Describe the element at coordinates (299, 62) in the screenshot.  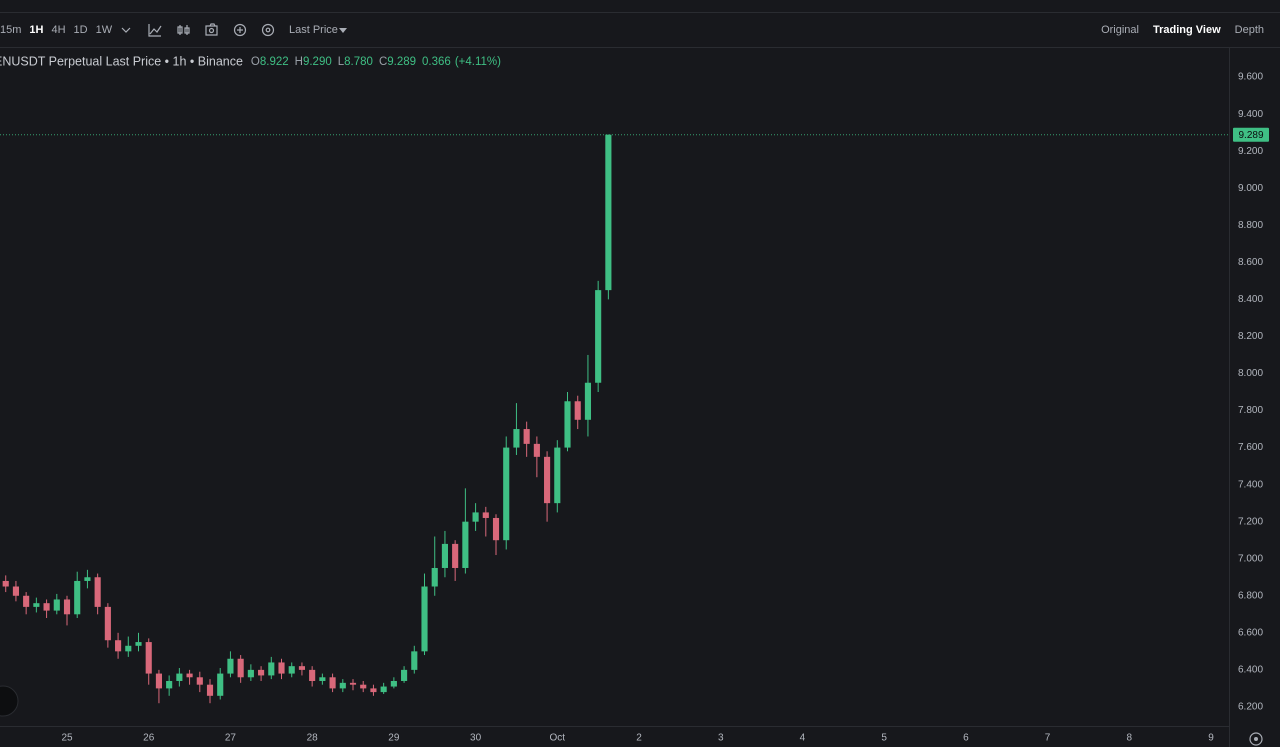
I see `ohlc-key: H` at that location.